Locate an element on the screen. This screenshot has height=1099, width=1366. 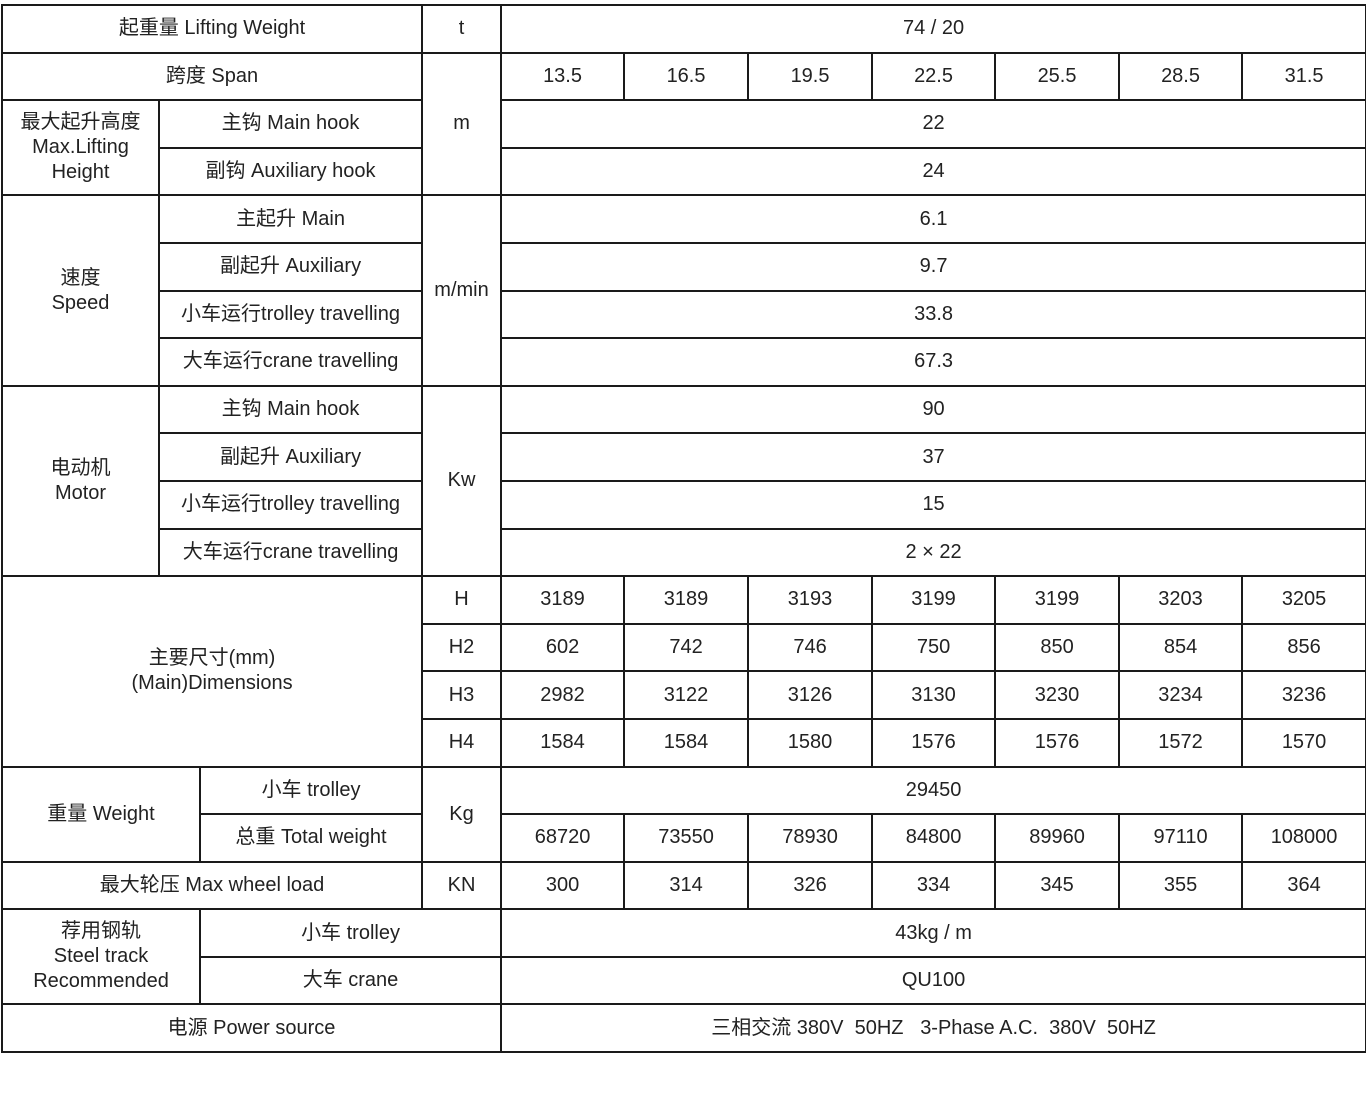
wheel-load-value: 300 is located at coordinates (563, 885).